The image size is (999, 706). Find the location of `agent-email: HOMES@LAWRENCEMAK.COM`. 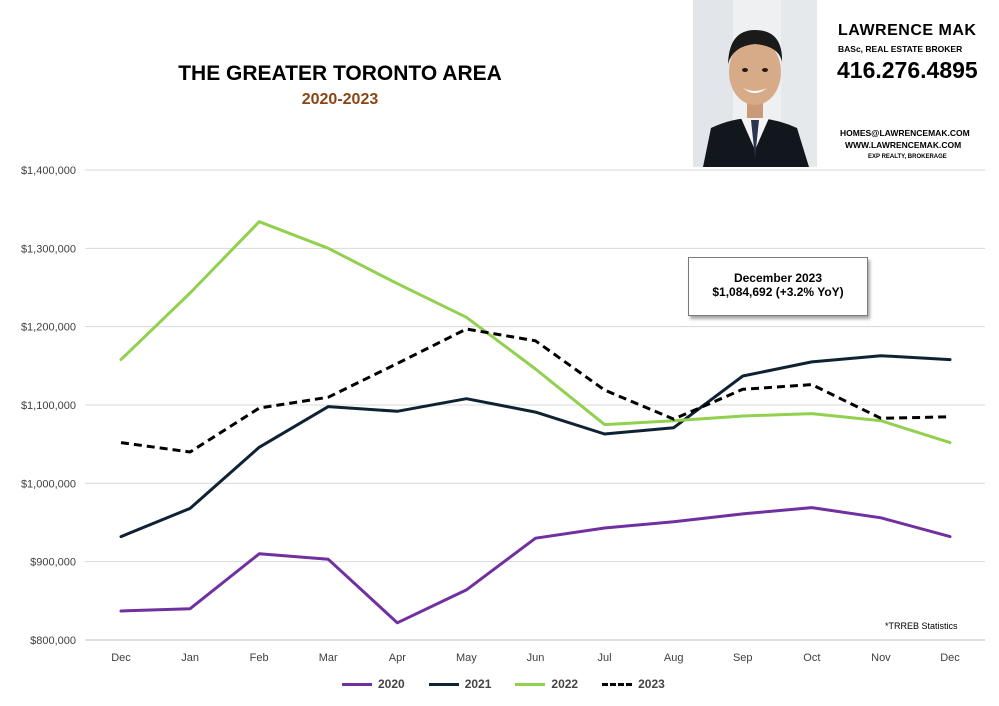

agent-email: HOMES@LAWRENCEMAK.COM is located at coordinates (905, 133).